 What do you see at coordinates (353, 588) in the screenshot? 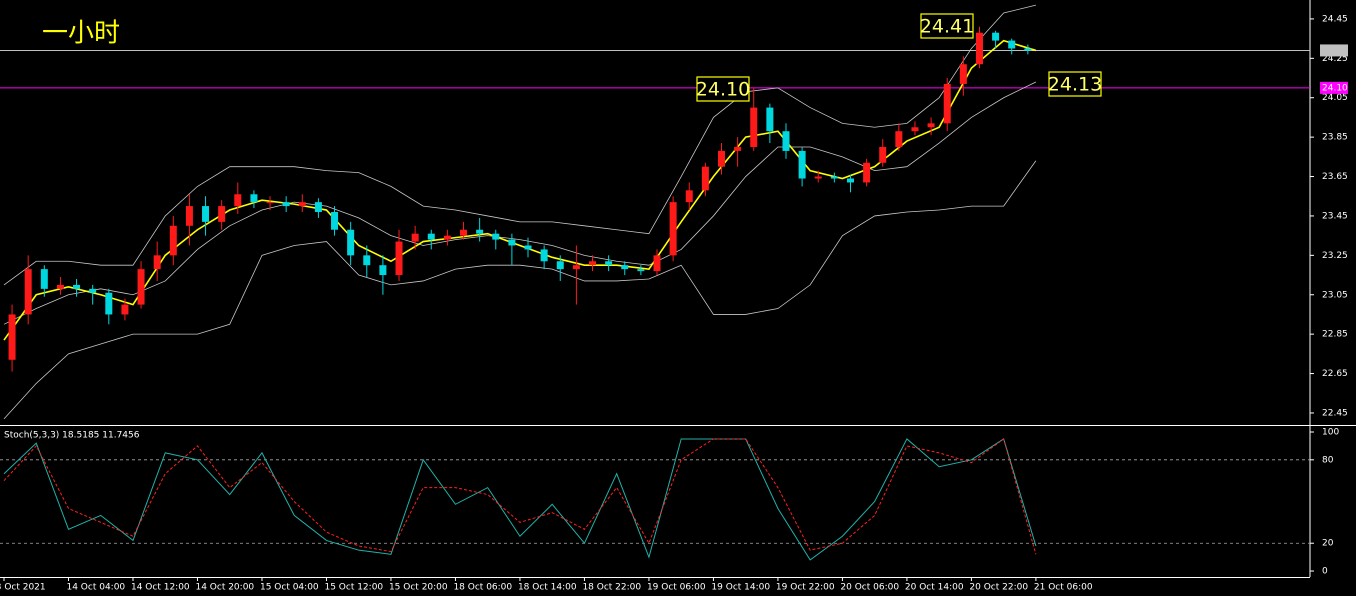
I see `x-tick-label: 15 Oct 12:00` at bounding box center [353, 588].